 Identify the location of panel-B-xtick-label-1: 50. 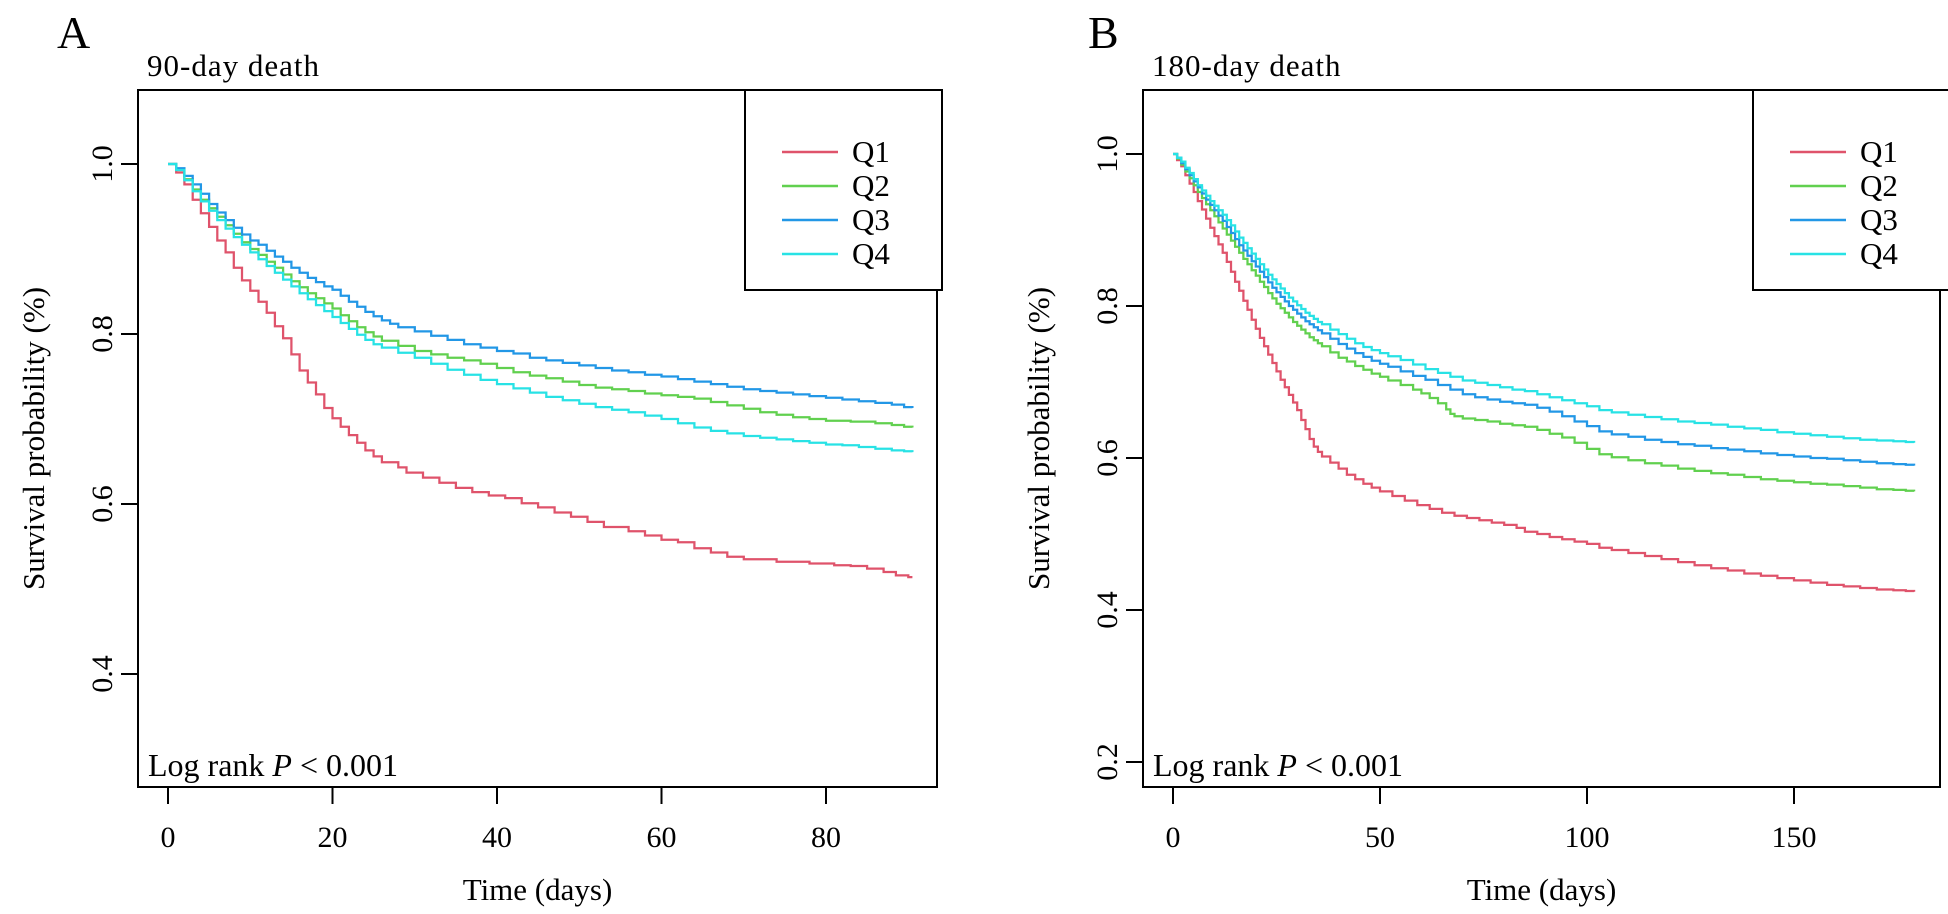
(1380, 837).